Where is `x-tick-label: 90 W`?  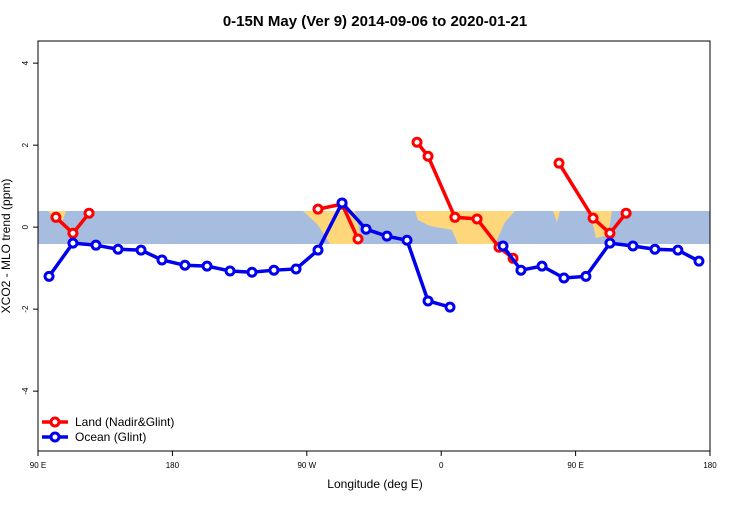 x-tick-label: 90 W is located at coordinates (306, 465).